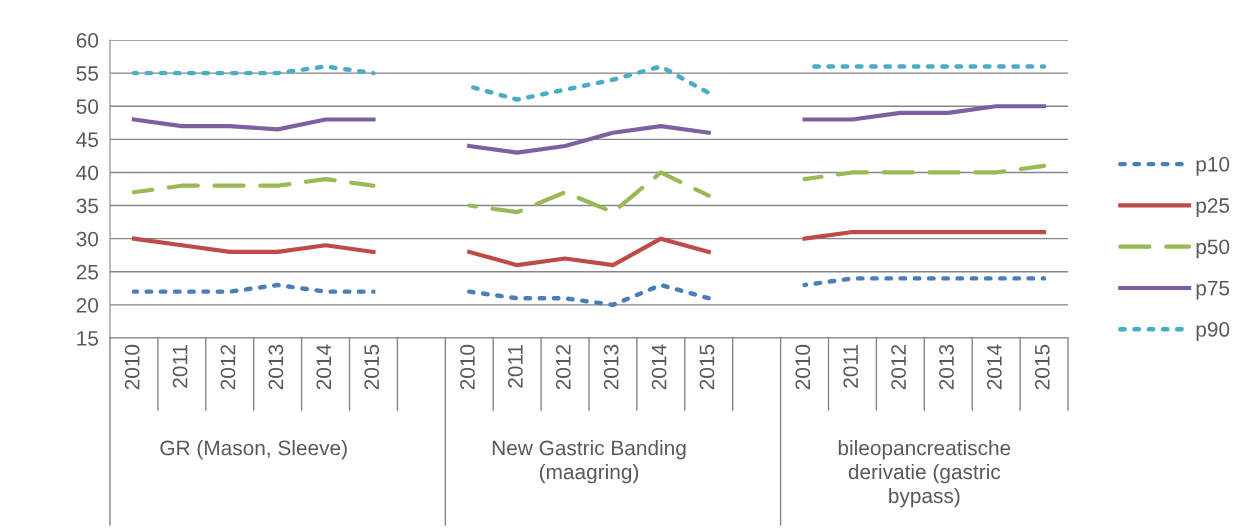 Image resolution: width=1249 pixels, height=529 pixels. Describe the element at coordinates (87, 106) in the screenshot. I see `y-tick-label: 50` at that location.